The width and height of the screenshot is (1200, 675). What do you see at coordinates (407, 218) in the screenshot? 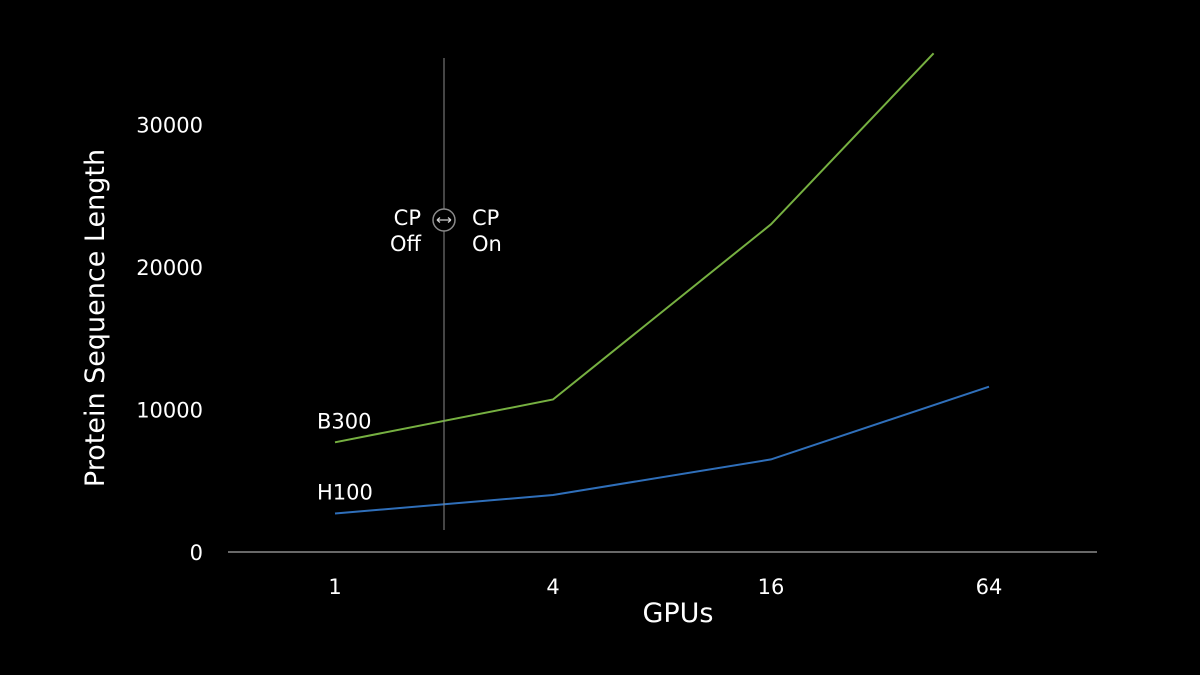
I see `cp-off-label: CP` at bounding box center [407, 218].